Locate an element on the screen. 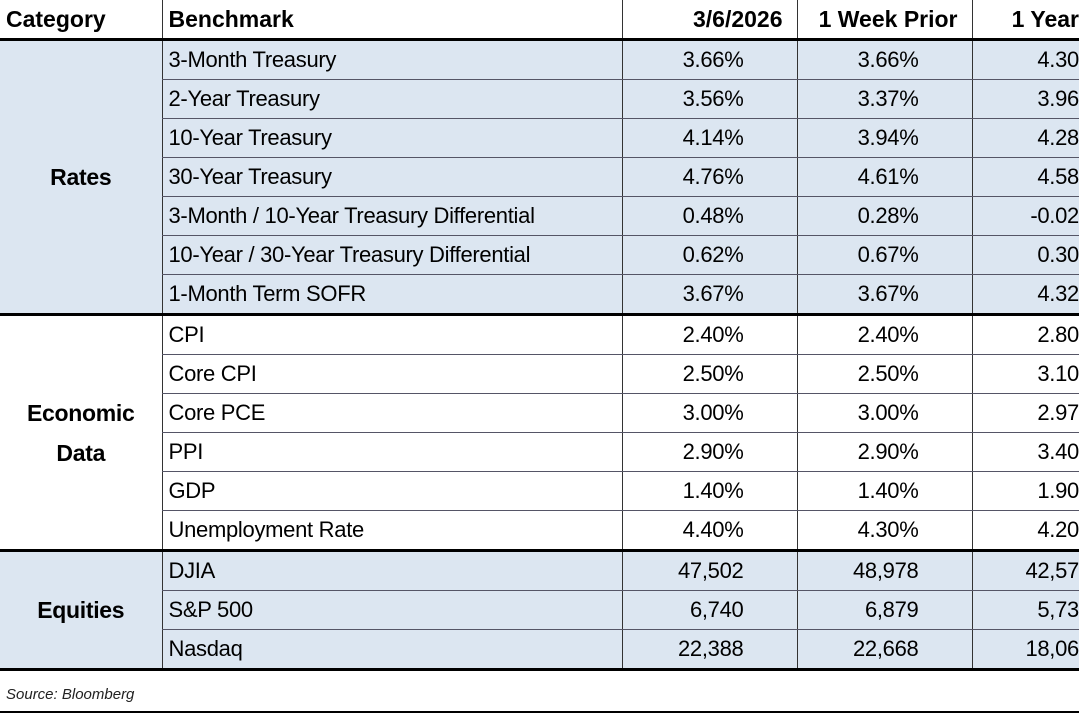 The height and width of the screenshot is (715, 1079). value-cell: 22,388 is located at coordinates (709, 650).